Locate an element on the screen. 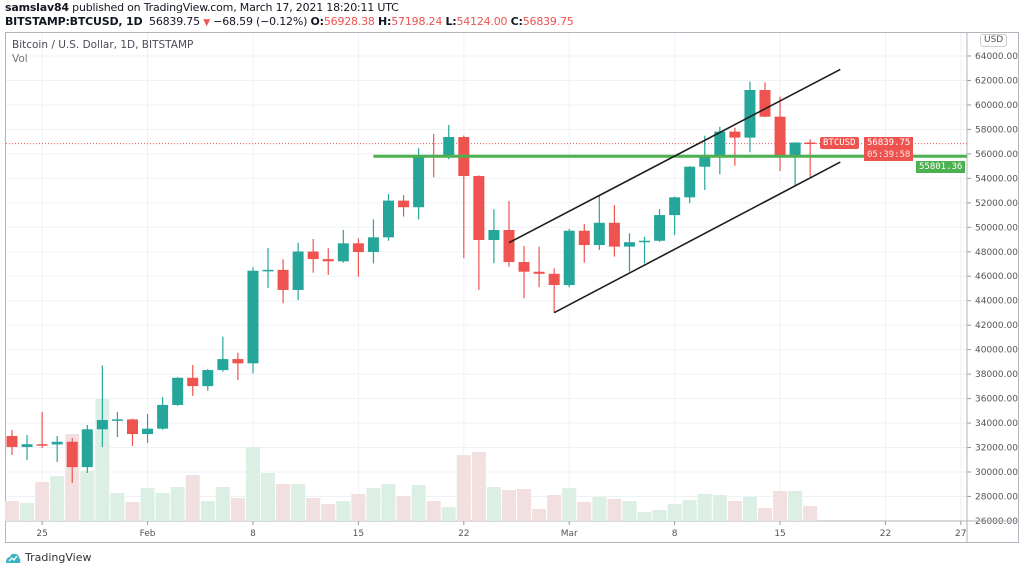  bar-countdown-label: 05:39:58 is located at coordinates (889, 155).